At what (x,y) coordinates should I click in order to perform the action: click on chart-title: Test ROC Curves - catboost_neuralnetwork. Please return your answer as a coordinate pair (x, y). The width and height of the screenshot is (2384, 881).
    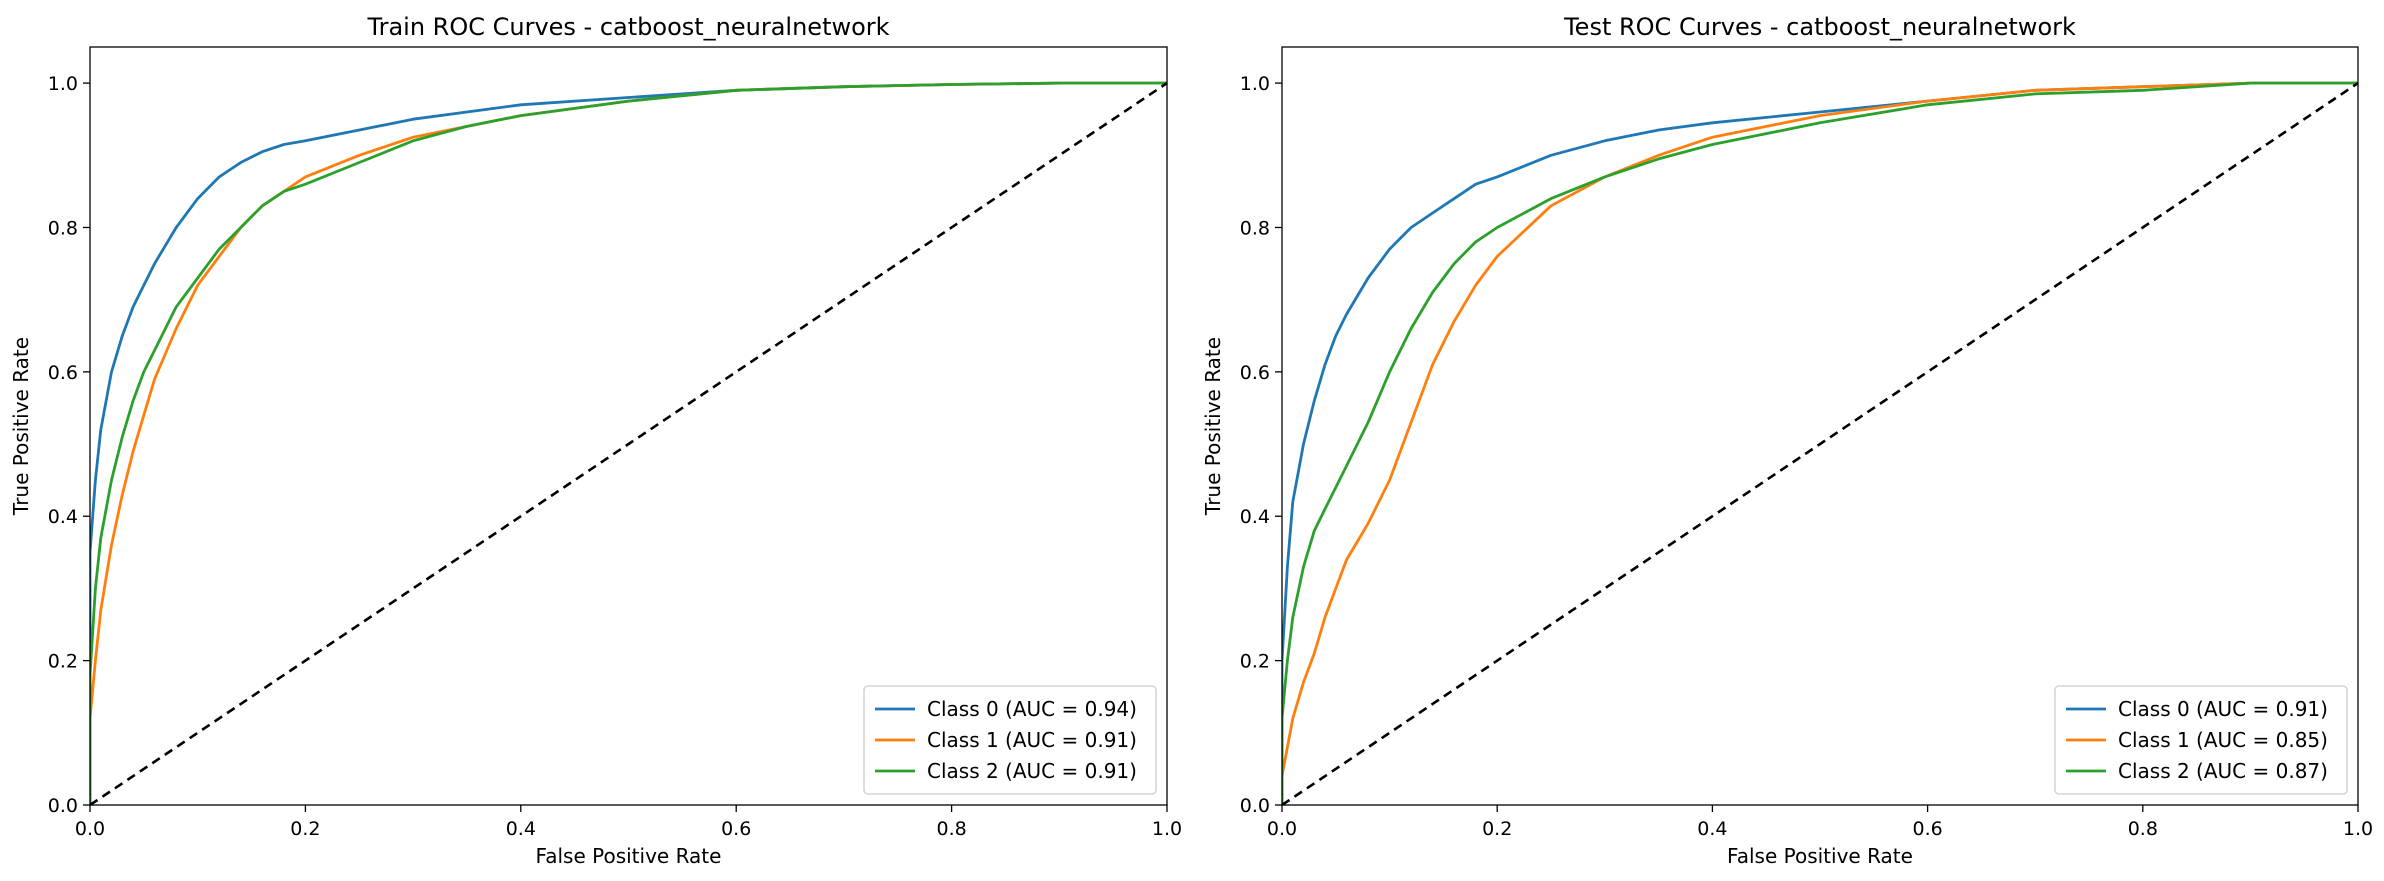
    Looking at the image, I should click on (1819, 27).